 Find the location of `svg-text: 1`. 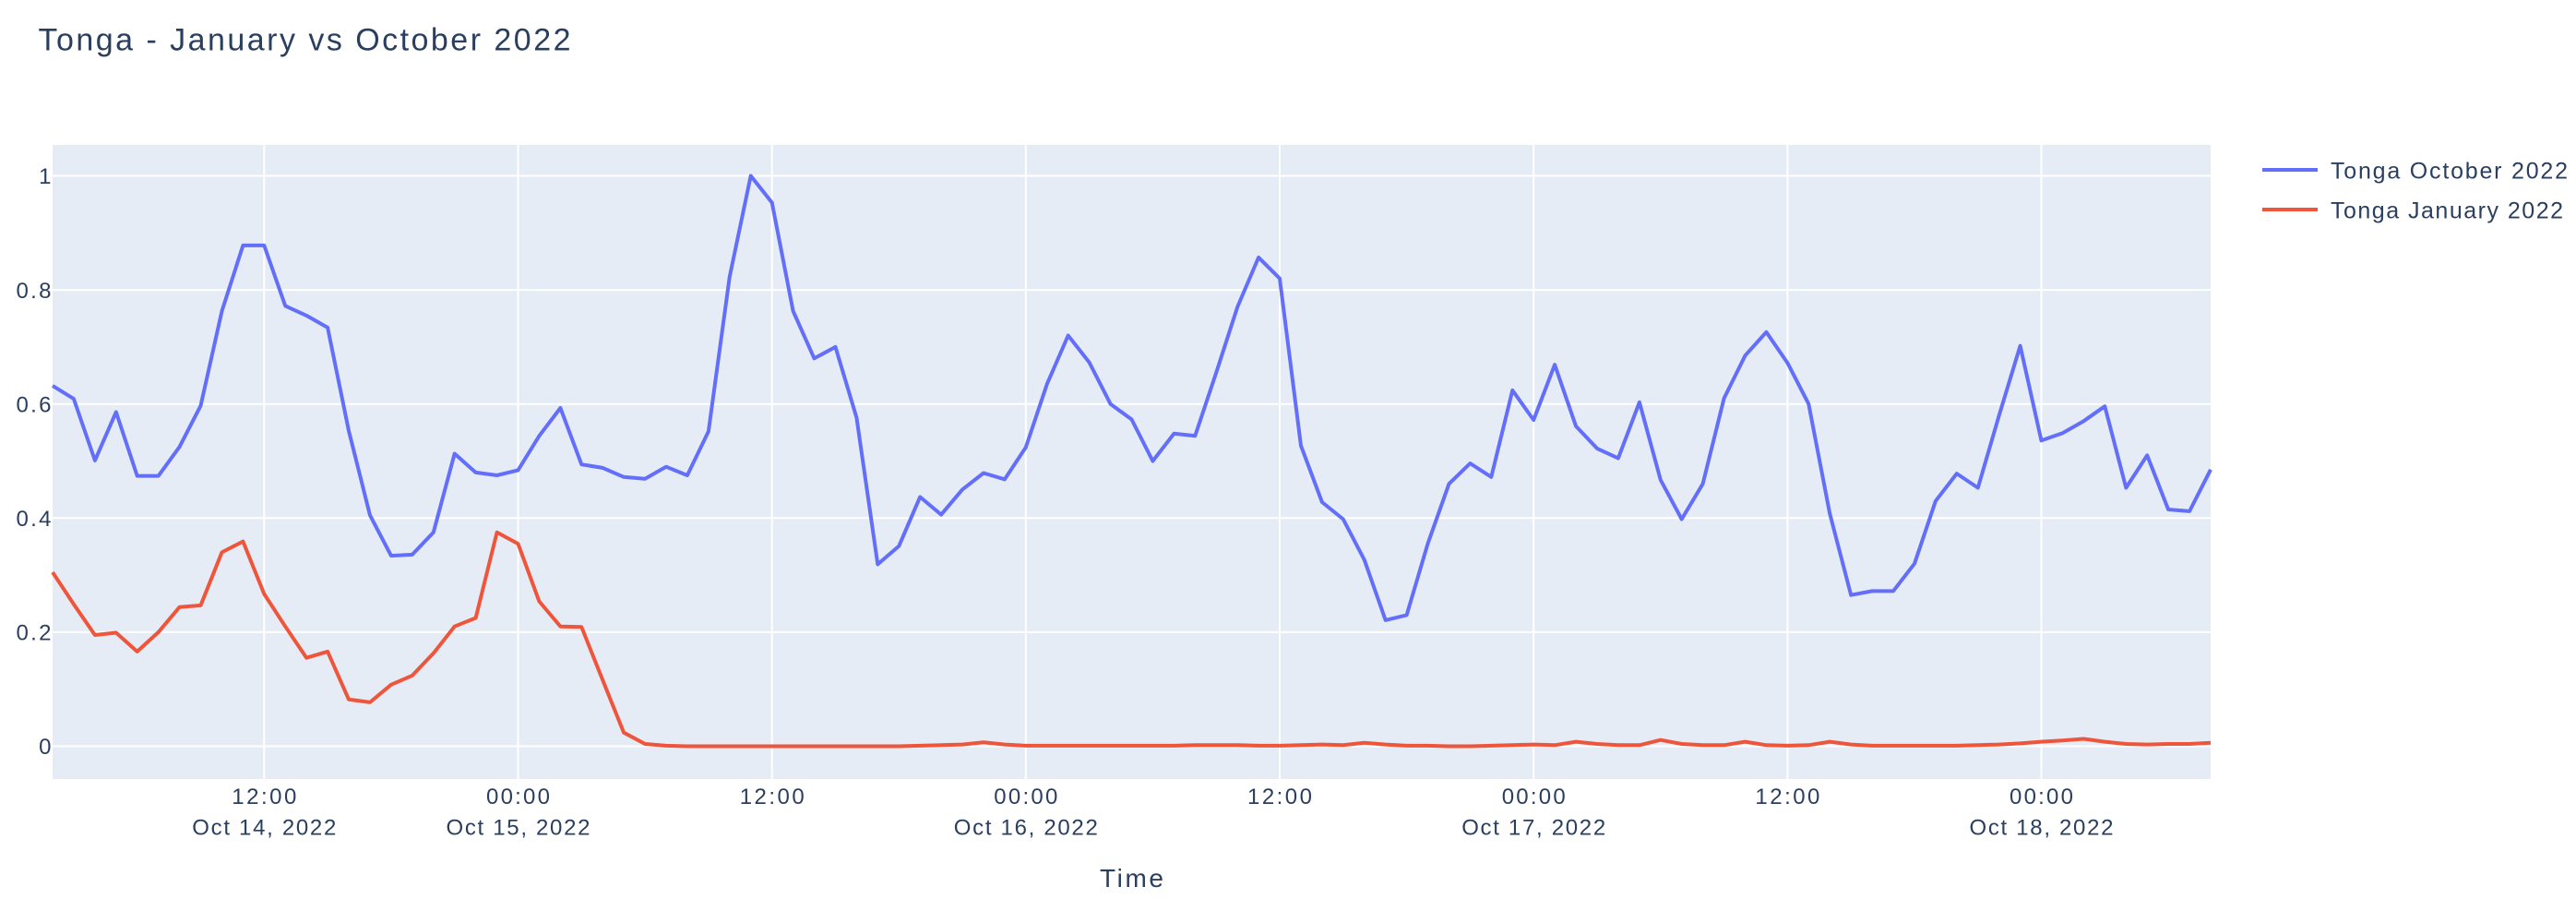

svg-text: 1 is located at coordinates (45, 176).